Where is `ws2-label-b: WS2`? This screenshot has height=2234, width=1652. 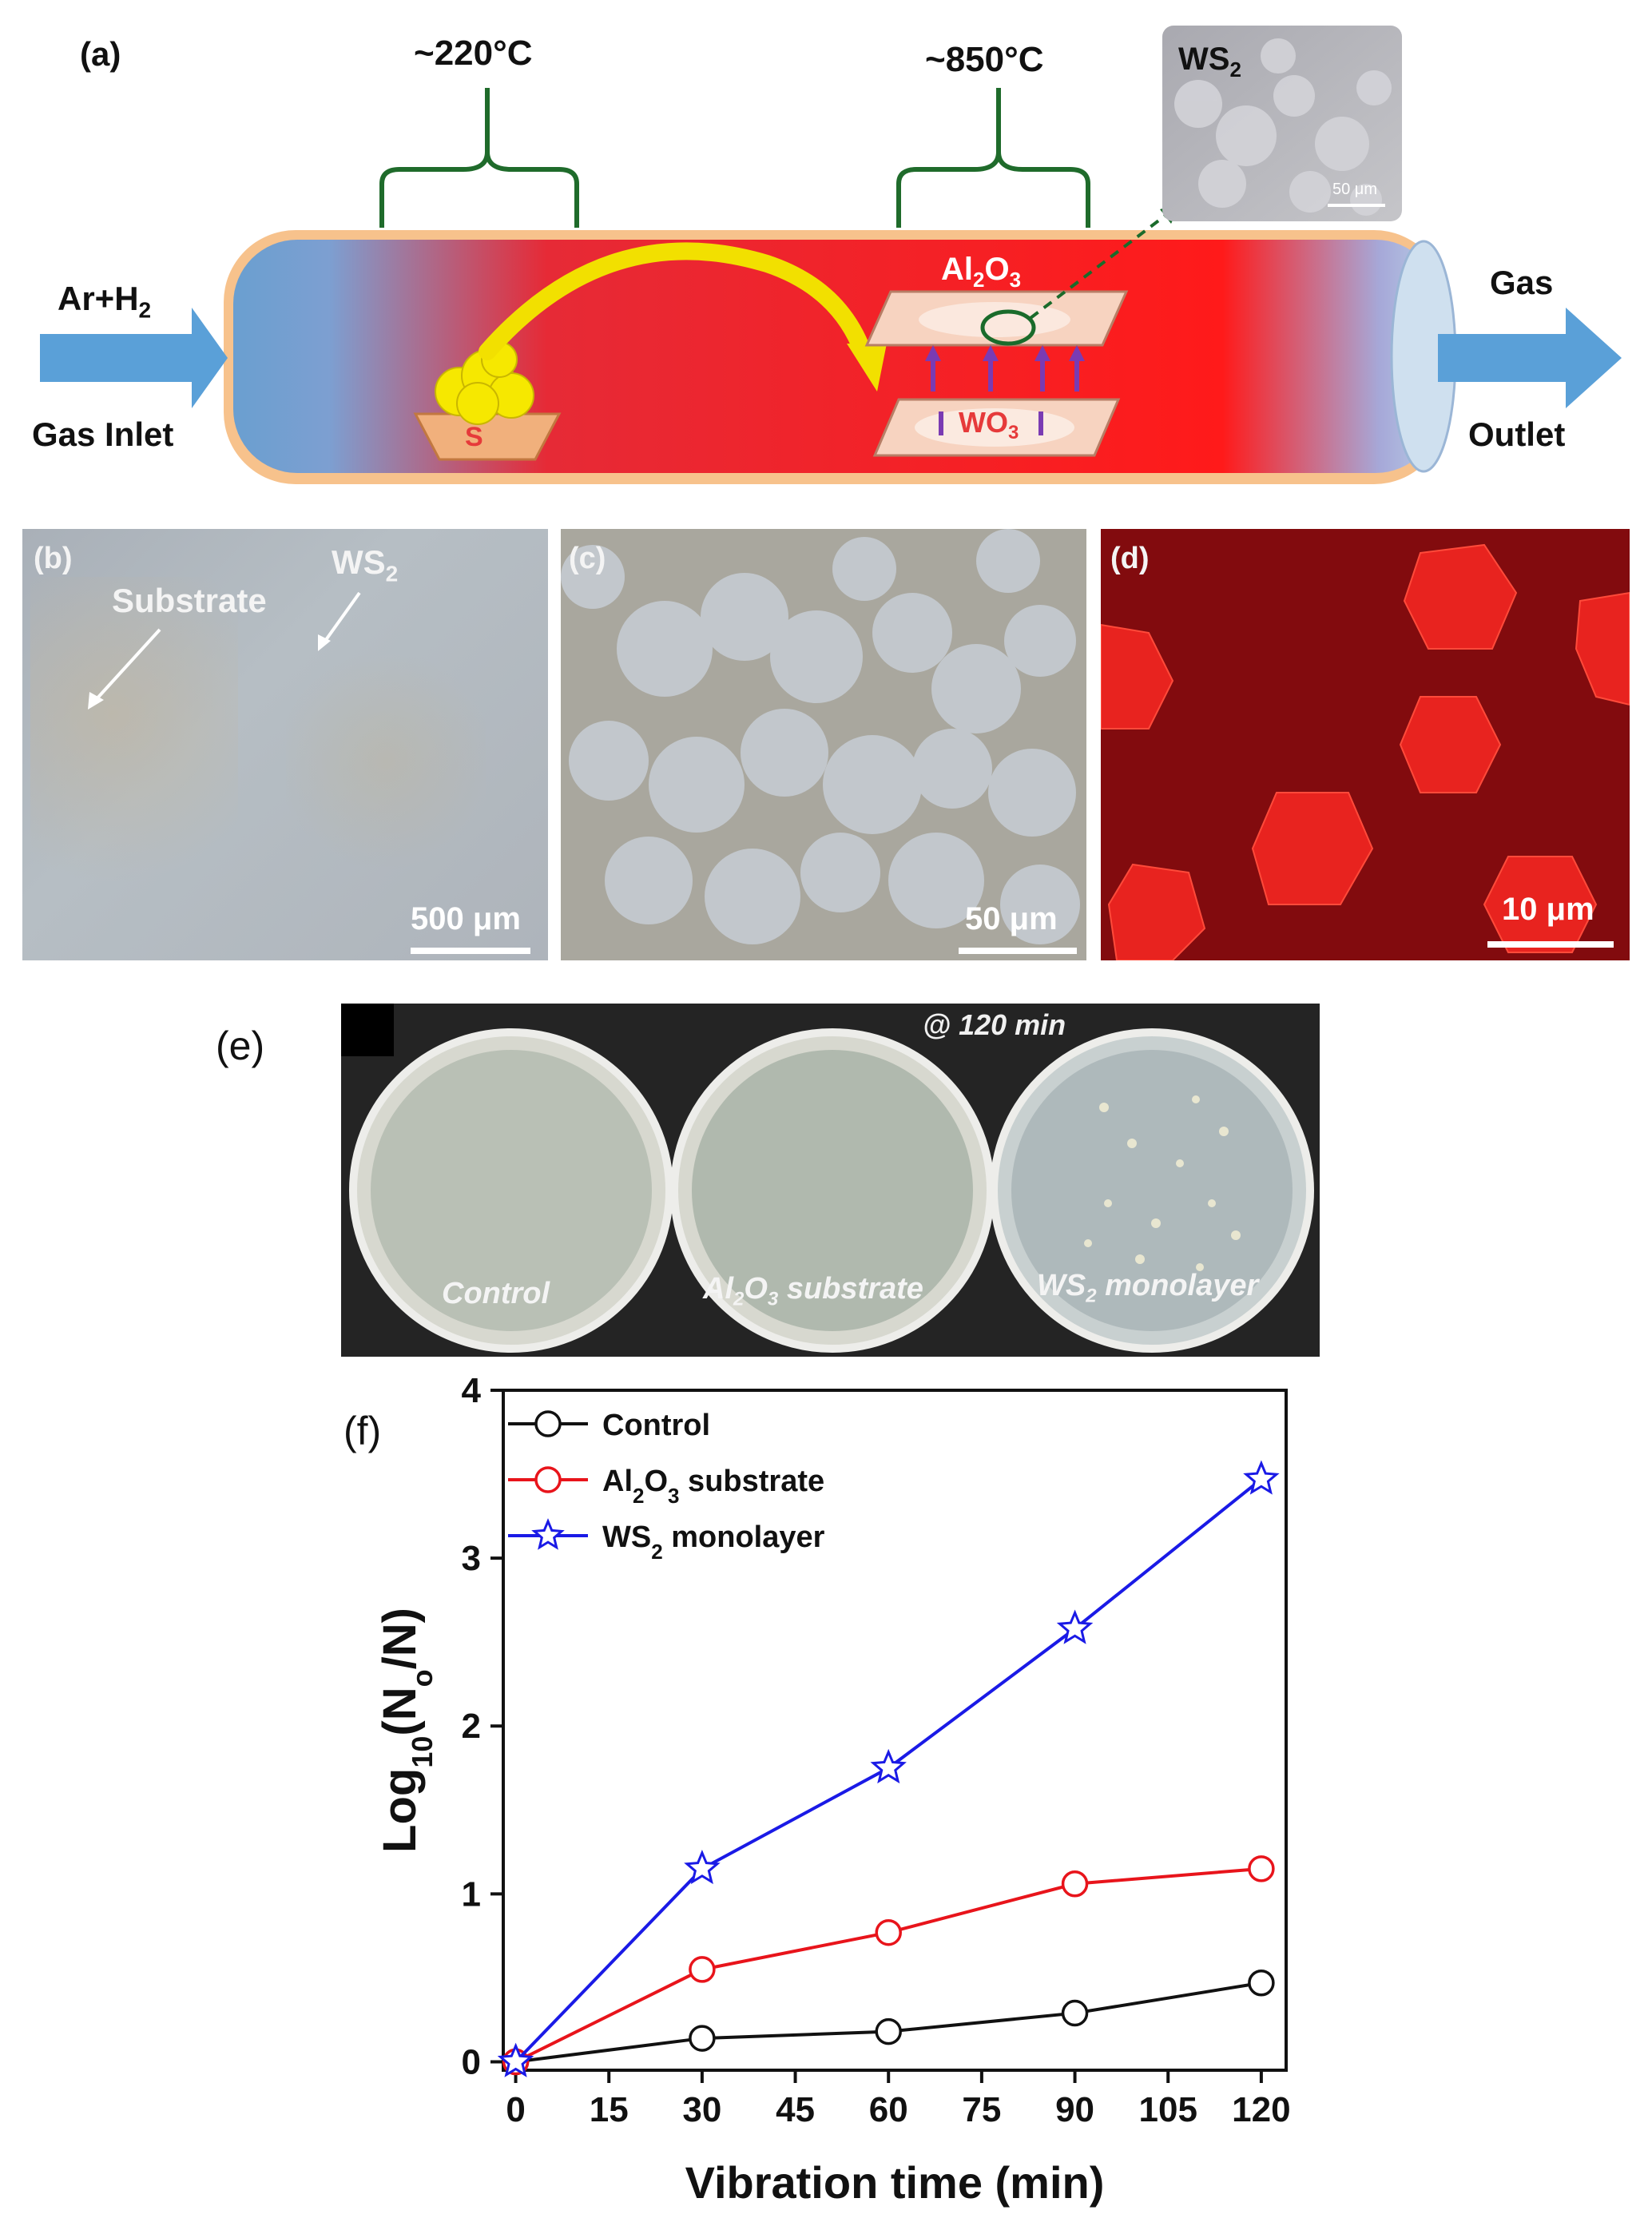 ws2-label-b: WS2 is located at coordinates (365, 564).